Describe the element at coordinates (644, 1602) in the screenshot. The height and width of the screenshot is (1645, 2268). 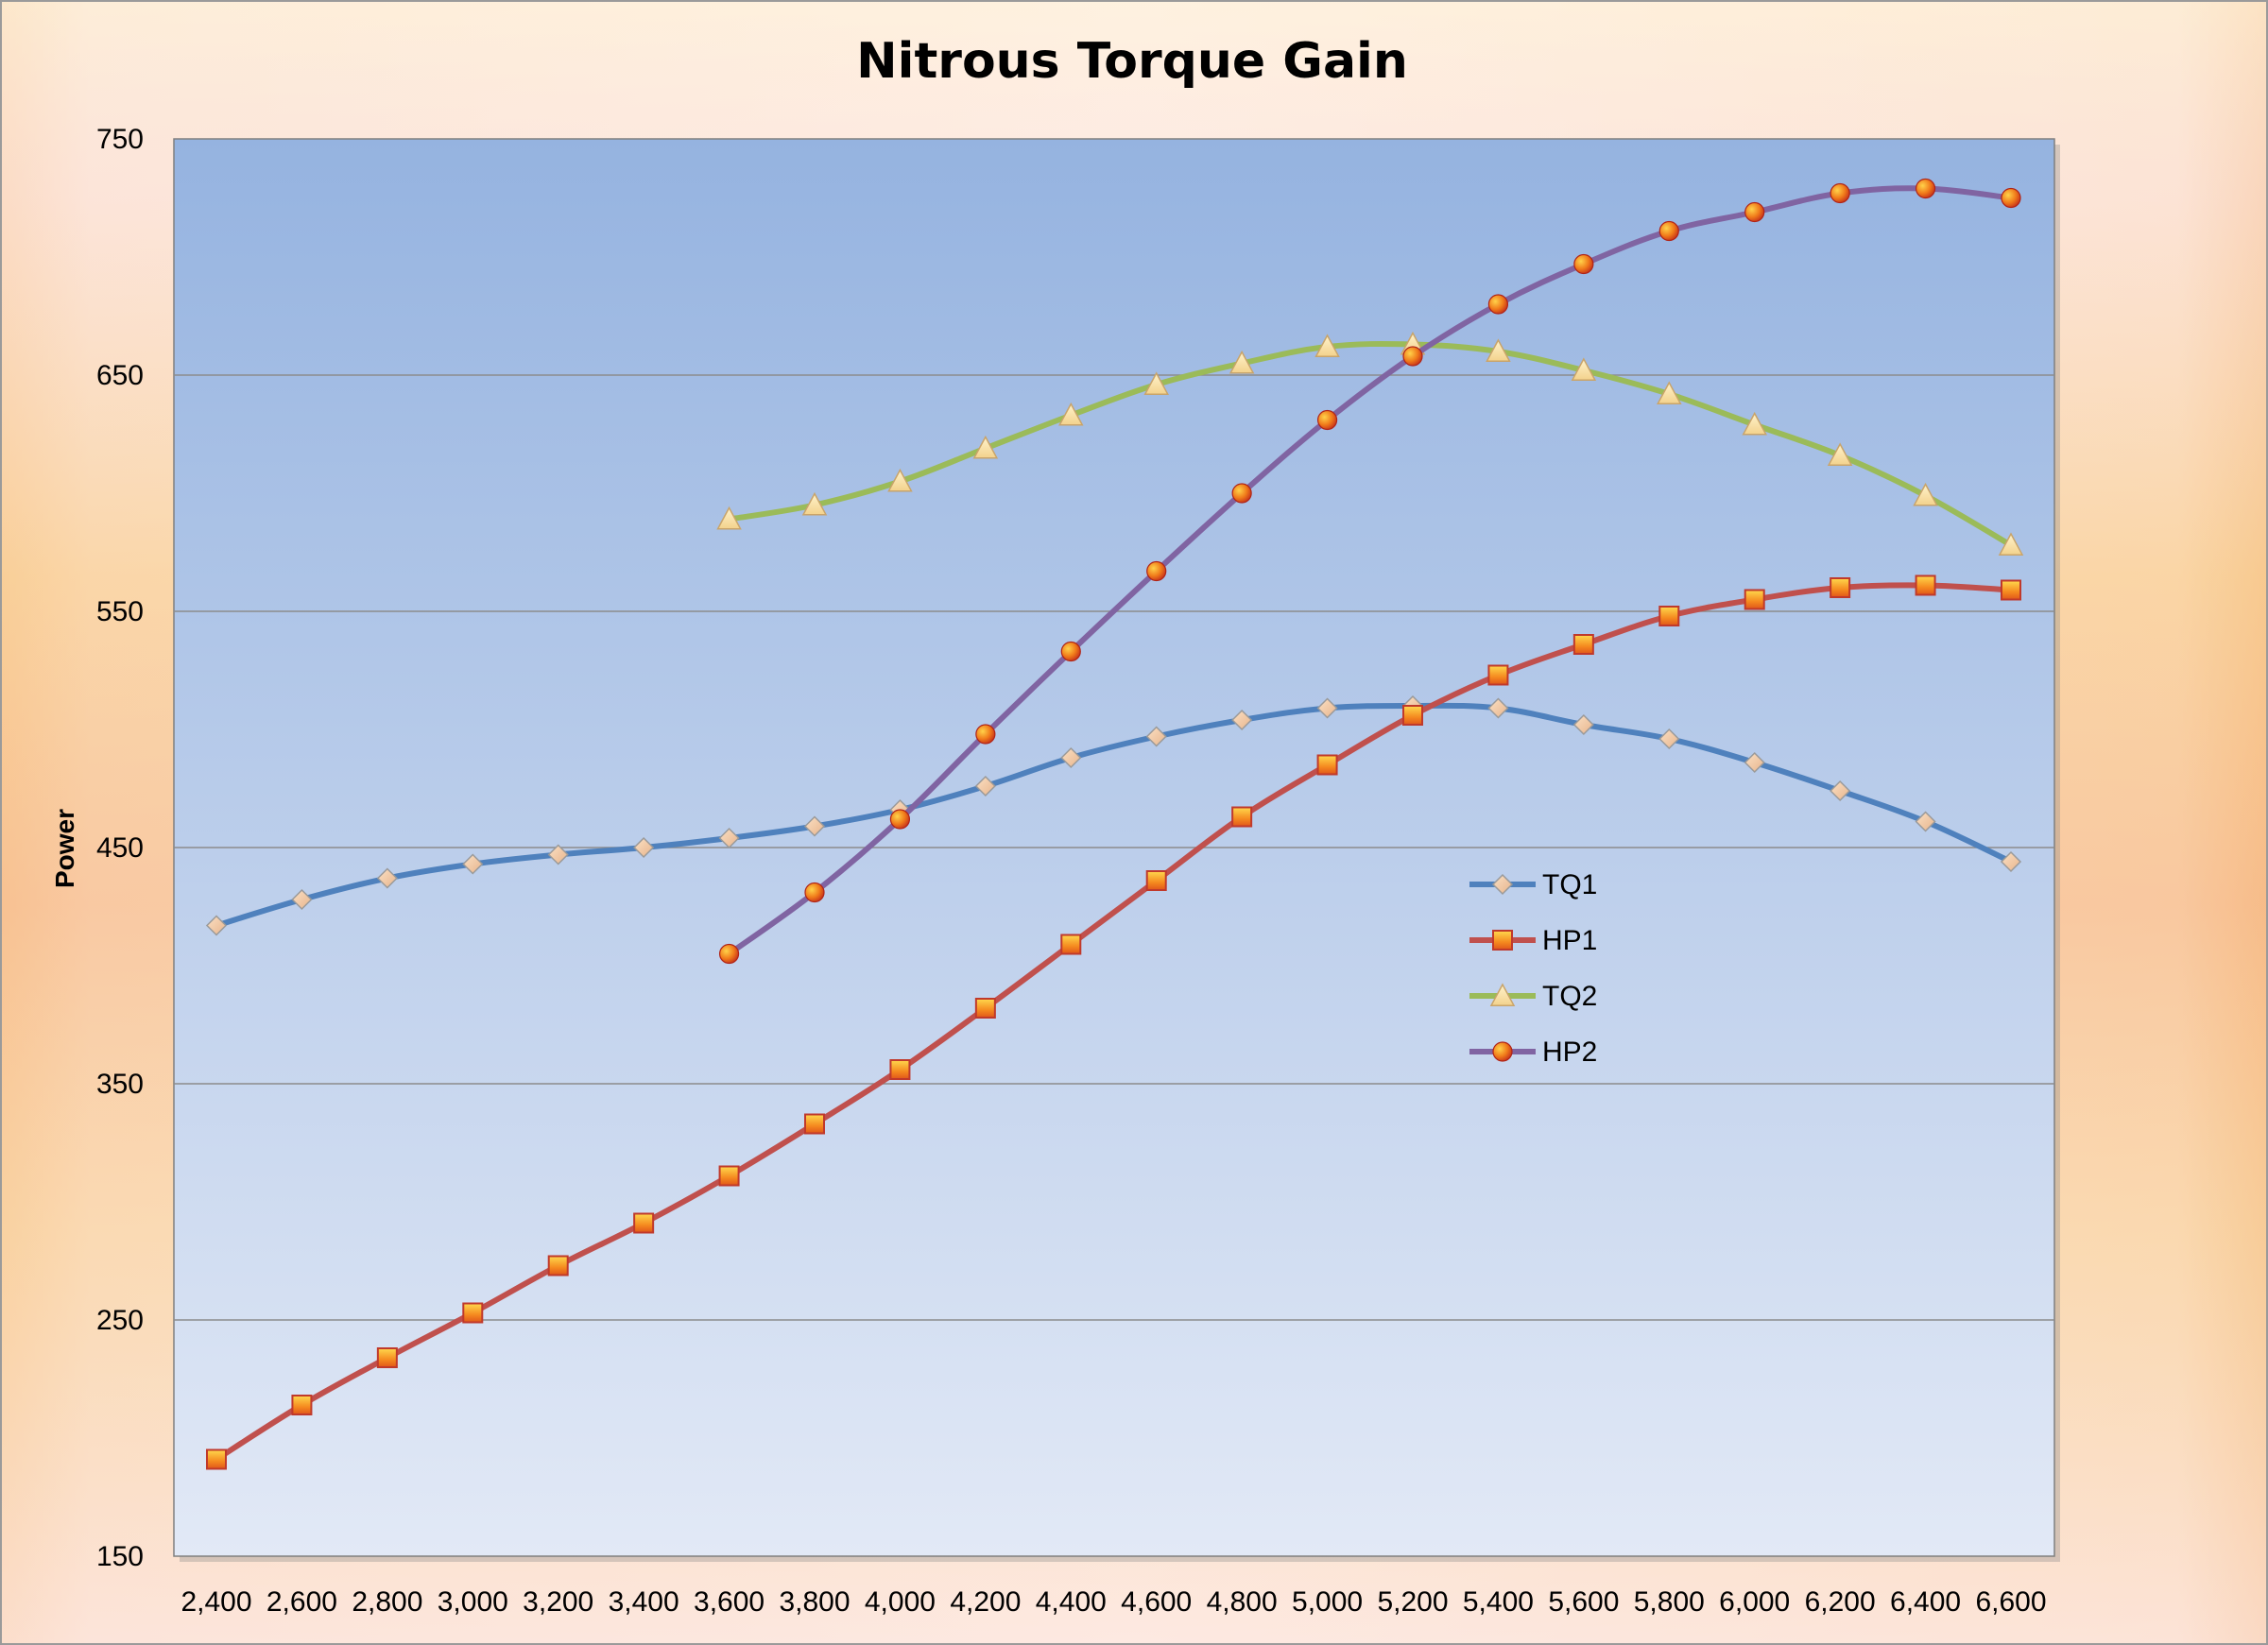
I see `x-tick-label: 3,400` at that location.